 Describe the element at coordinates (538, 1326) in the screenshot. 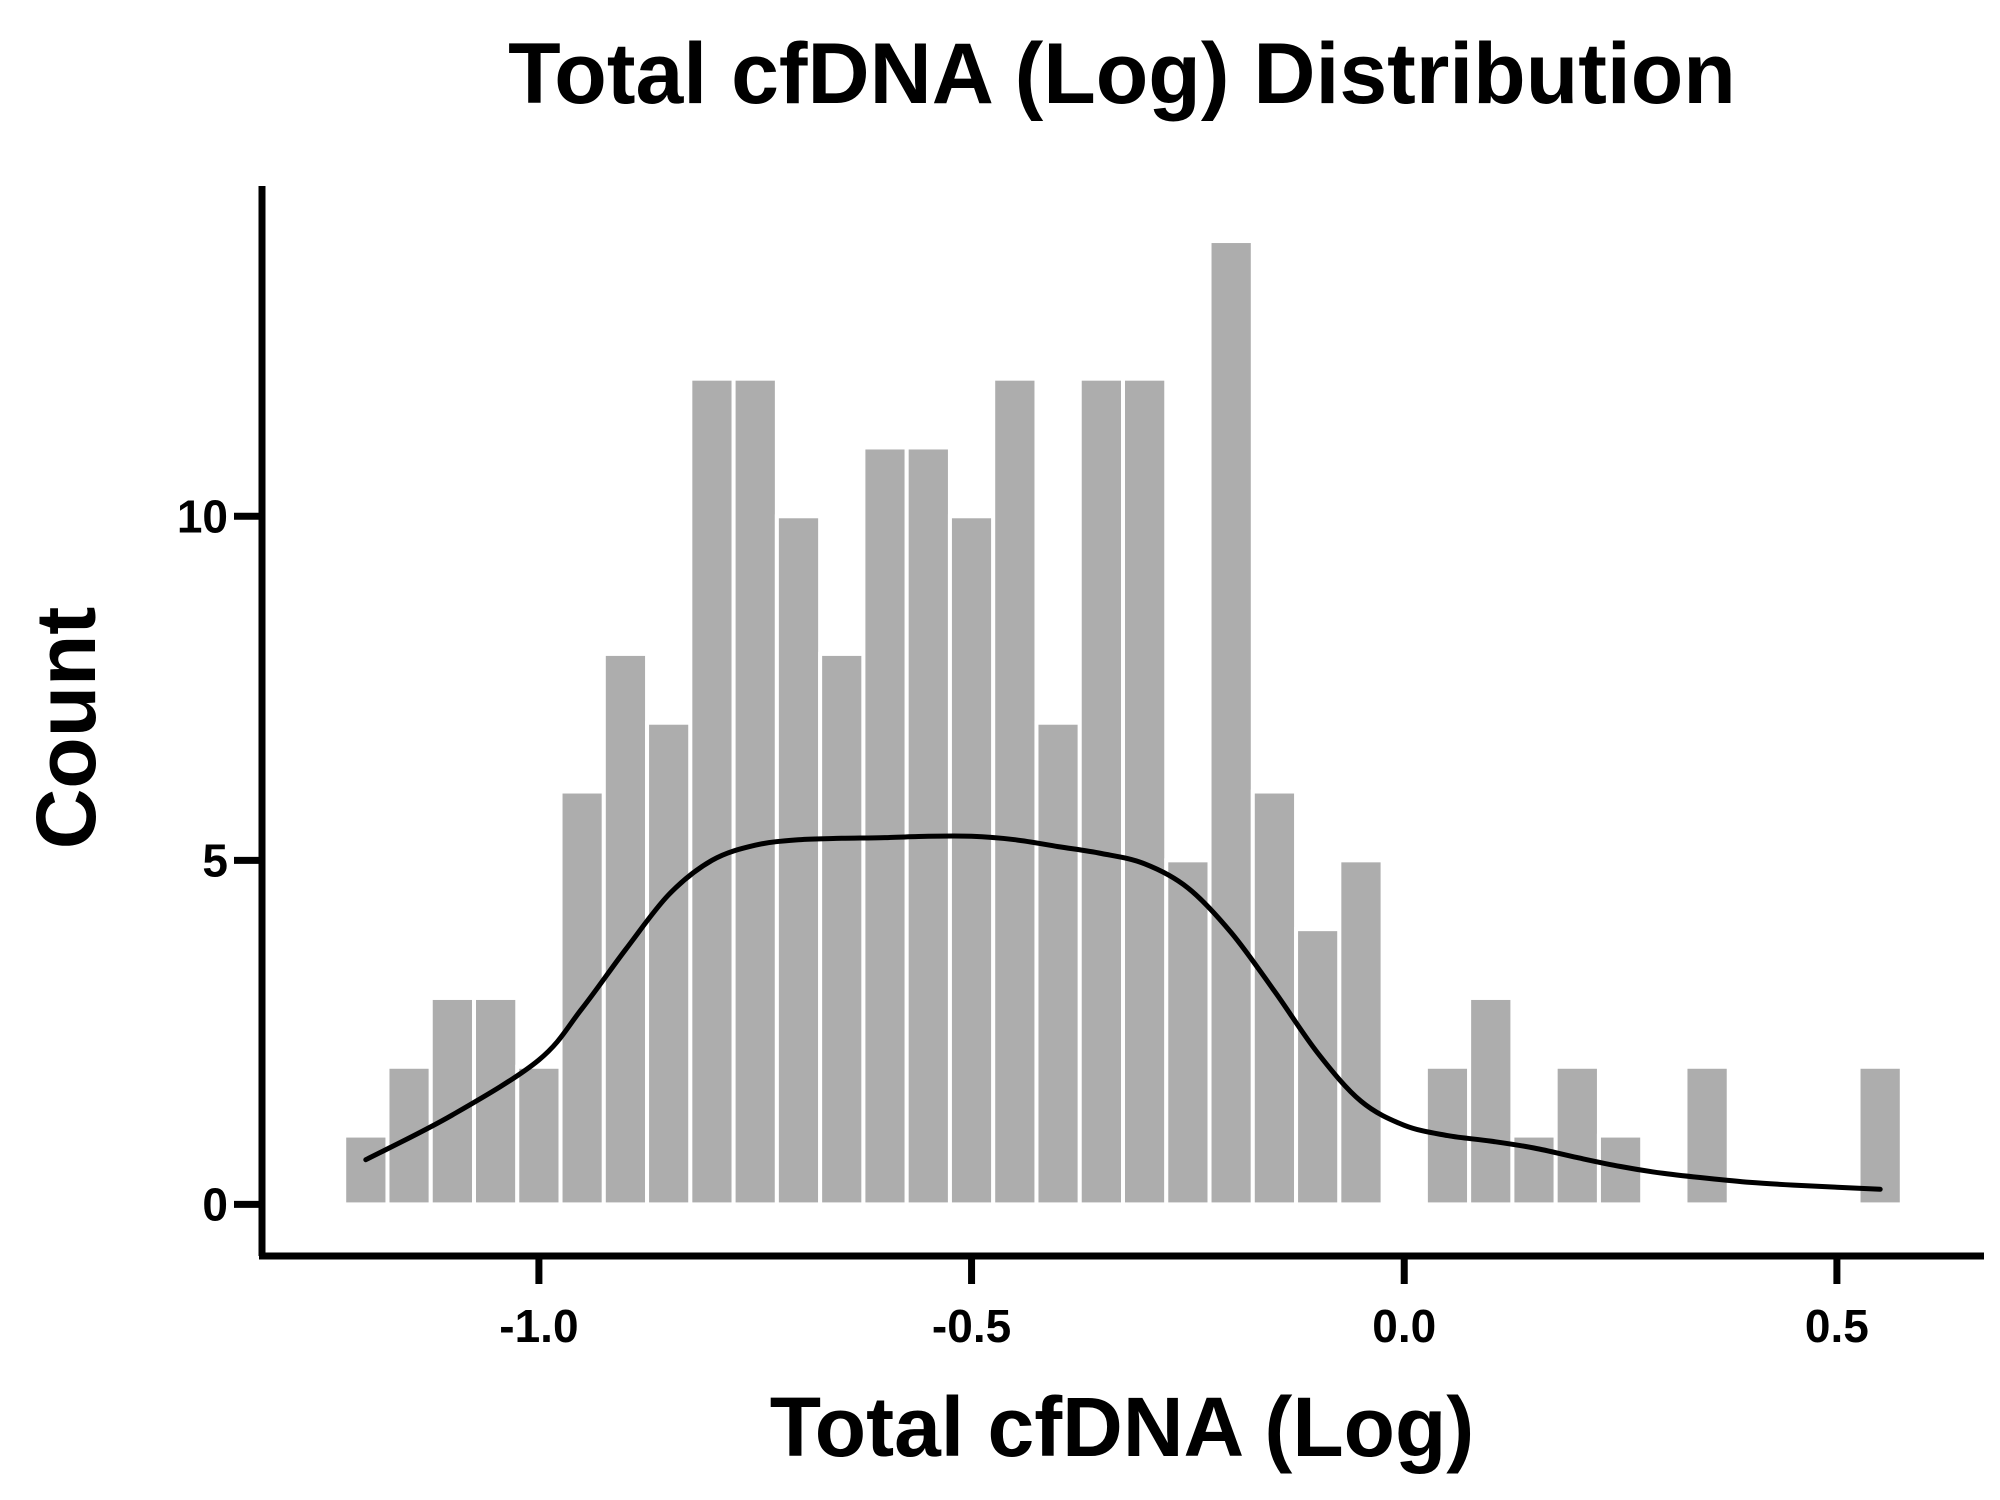

I see `x-tick-label: -1.0` at that location.